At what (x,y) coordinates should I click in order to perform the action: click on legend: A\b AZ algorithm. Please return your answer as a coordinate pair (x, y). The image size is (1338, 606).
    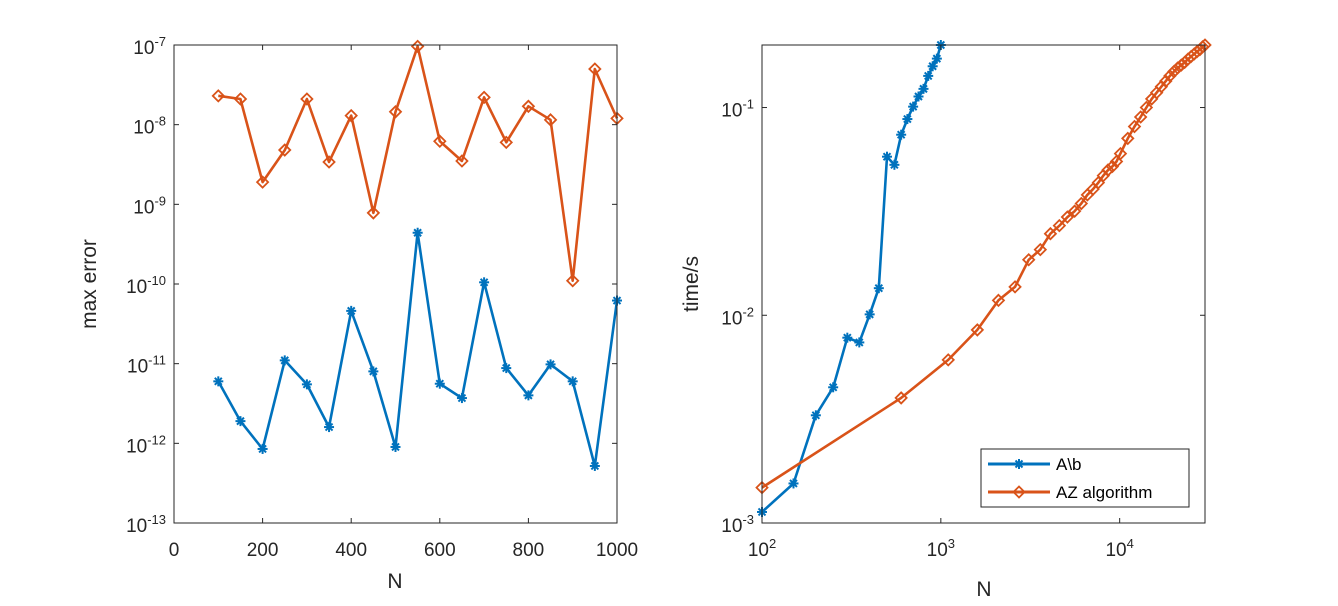
    Looking at the image, I should click on (1085, 478).